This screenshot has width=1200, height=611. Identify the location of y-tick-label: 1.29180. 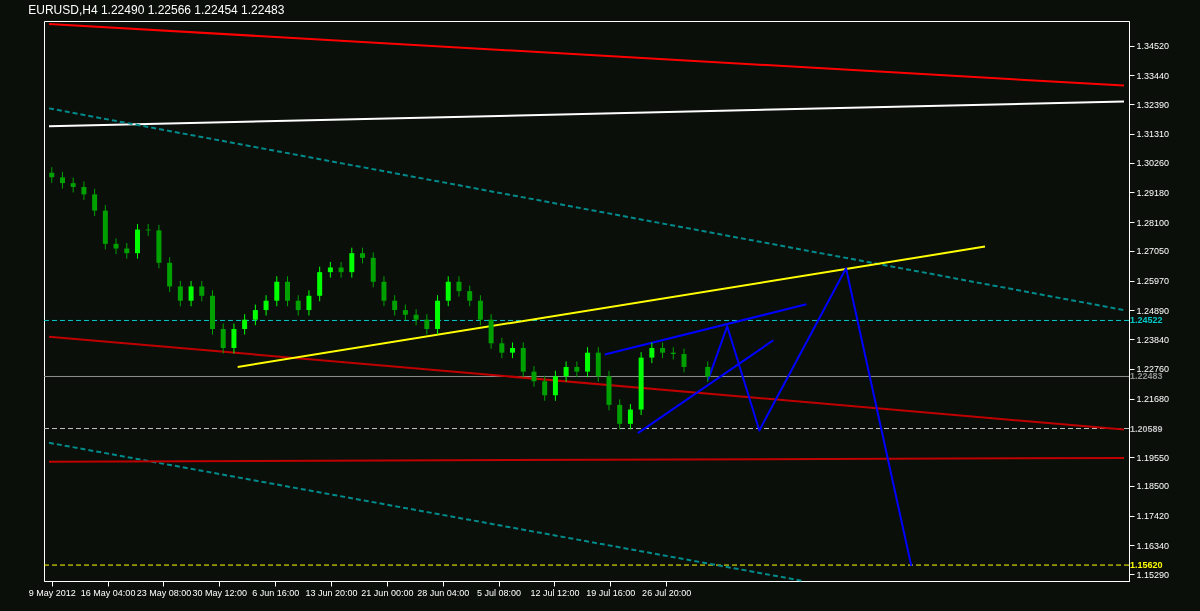
(1153, 192).